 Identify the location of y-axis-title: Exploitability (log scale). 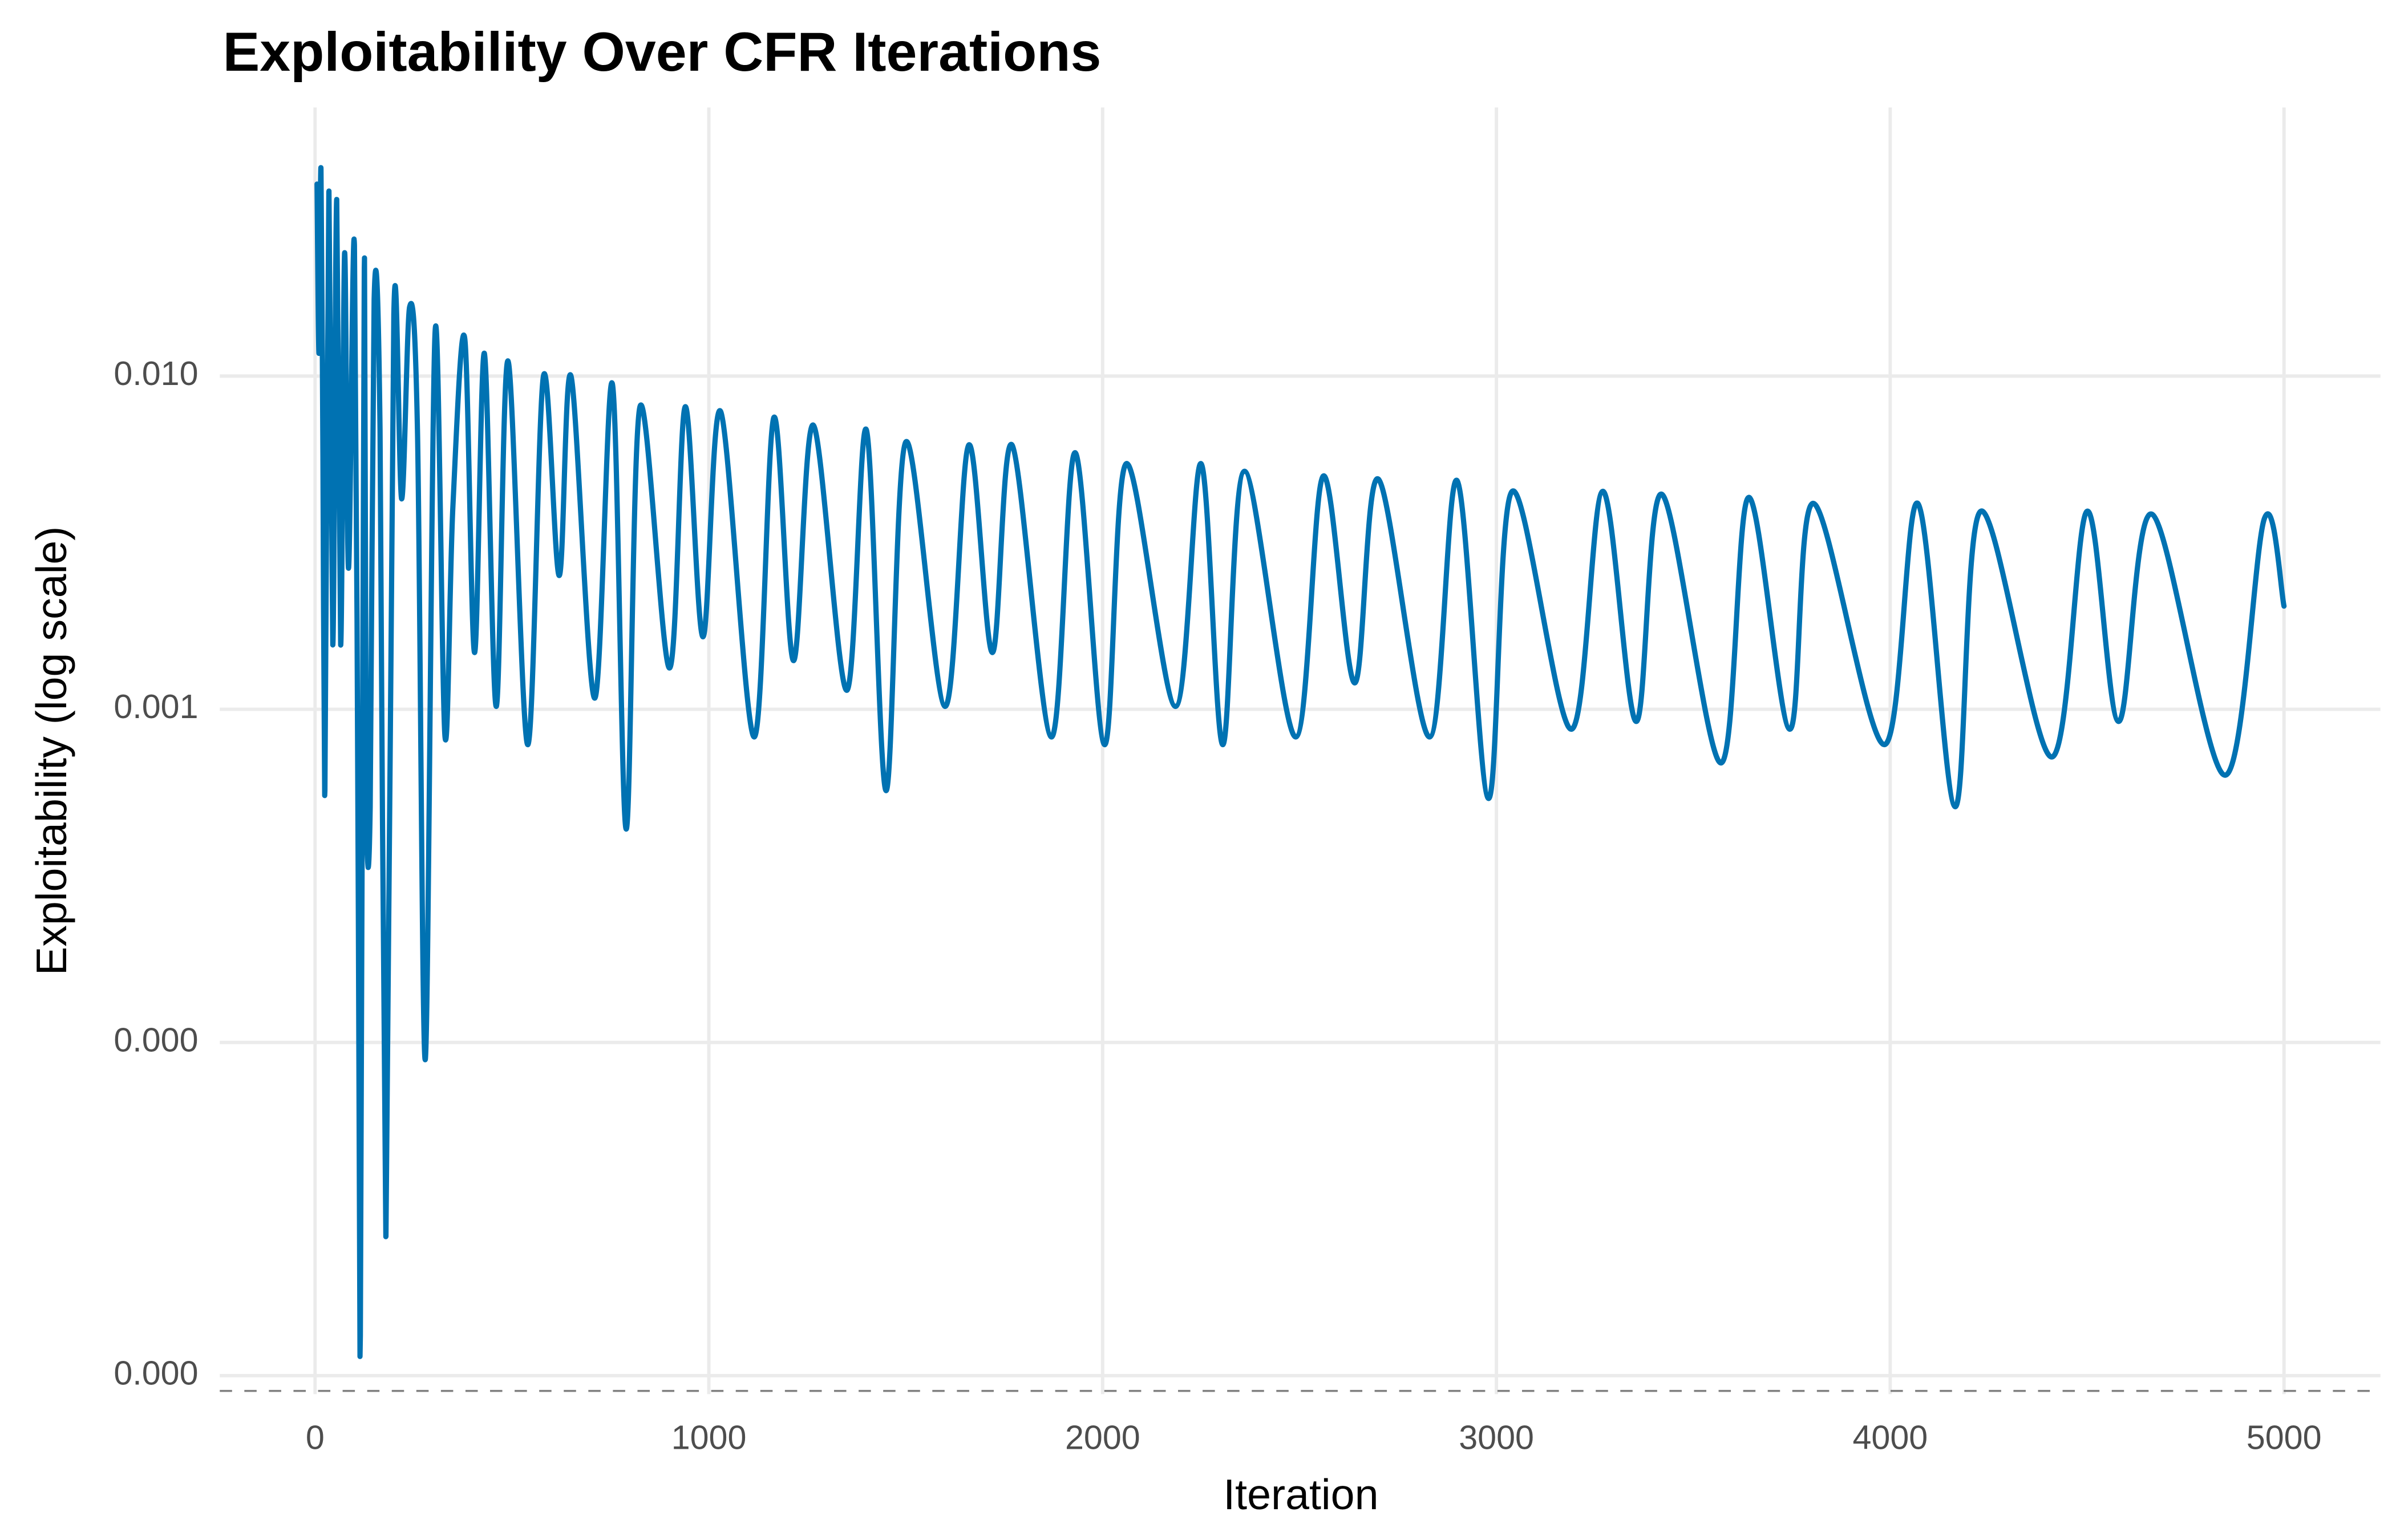
(51, 751).